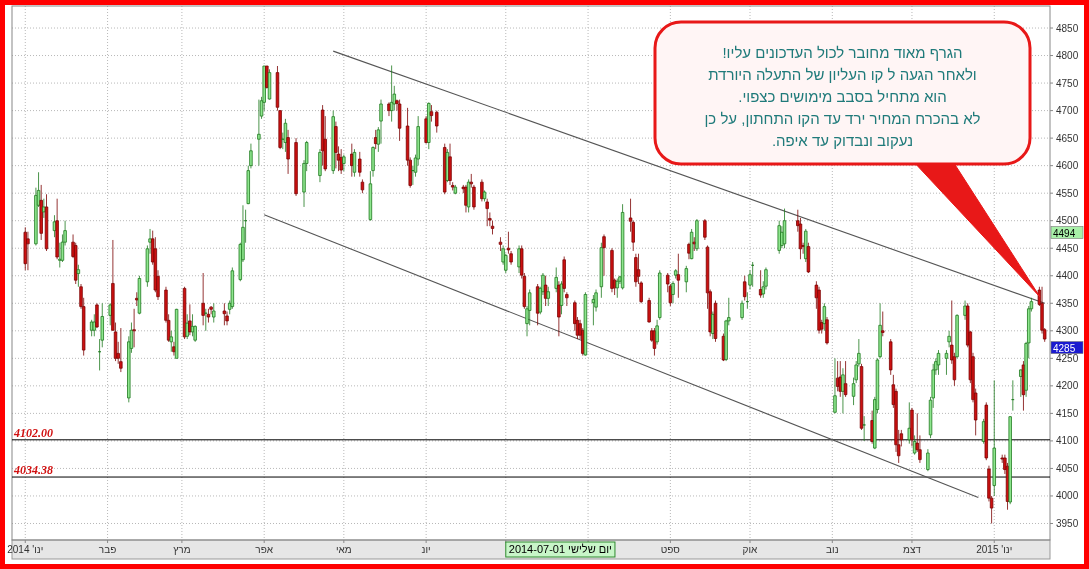 This screenshot has height=569, width=1089. What do you see at coordinates (1067, 303) in the screenshot?
I see `y-tick-label: 4350` at bounding box center [1067, 303].